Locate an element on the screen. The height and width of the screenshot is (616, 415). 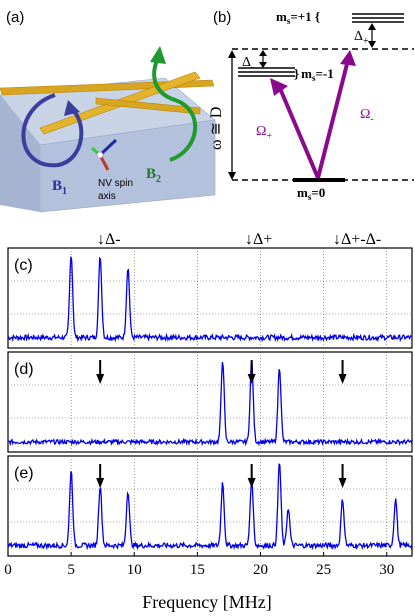
x-axis-label: Frequency [MHz] is located at coordinates (206, 602).